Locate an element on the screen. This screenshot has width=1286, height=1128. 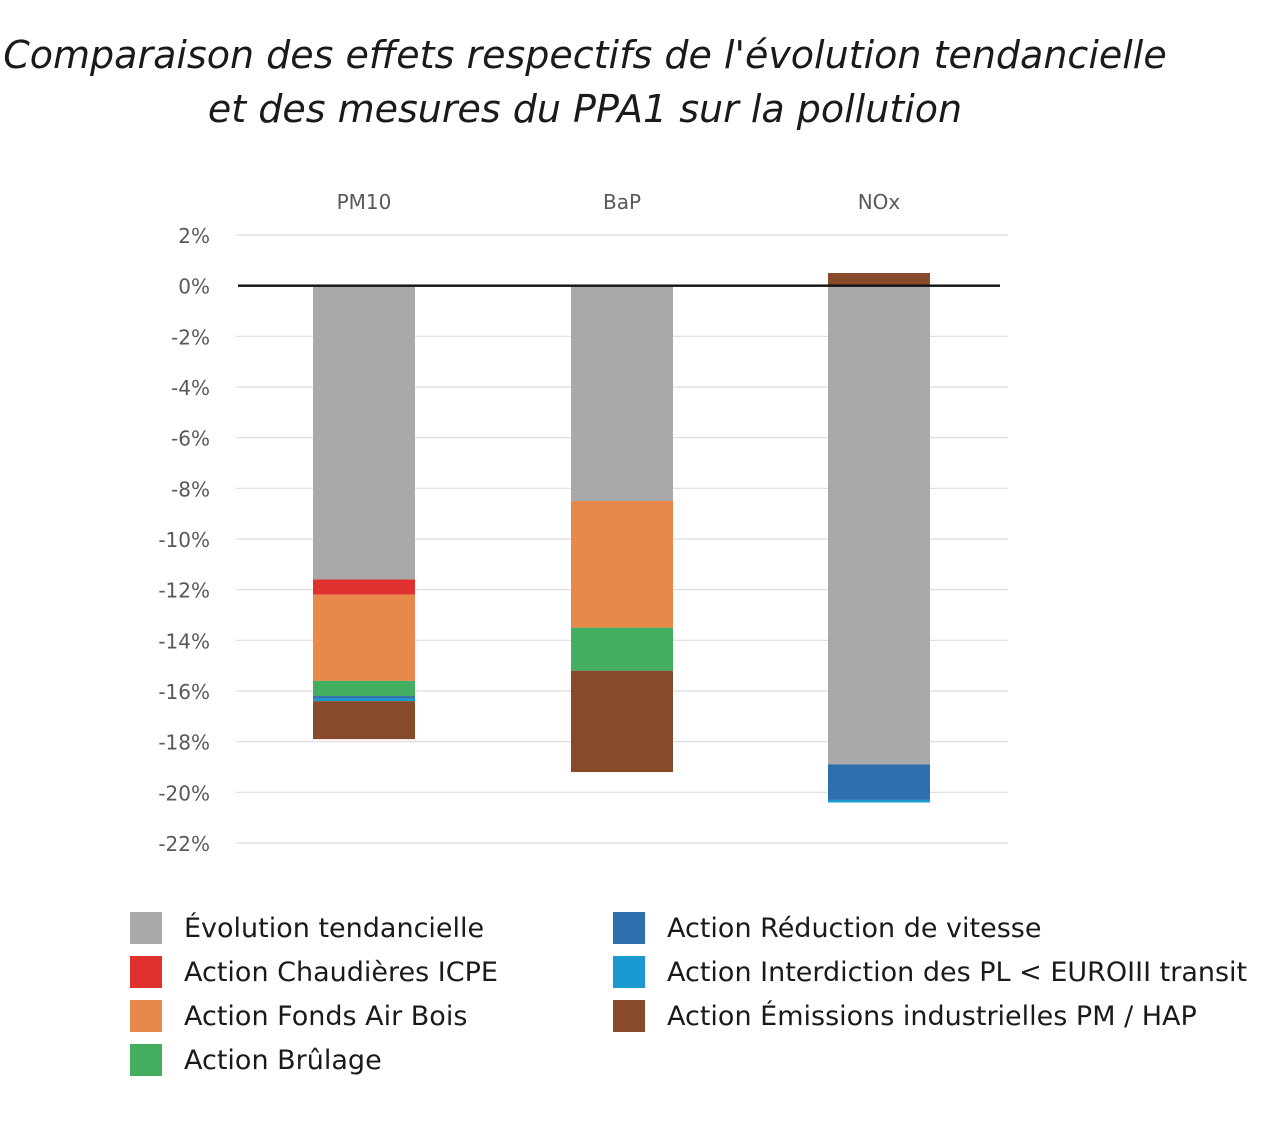
chart-title-line-2: et des mesures du PPA1 sur la pollution is located at coordinates (585, 109).